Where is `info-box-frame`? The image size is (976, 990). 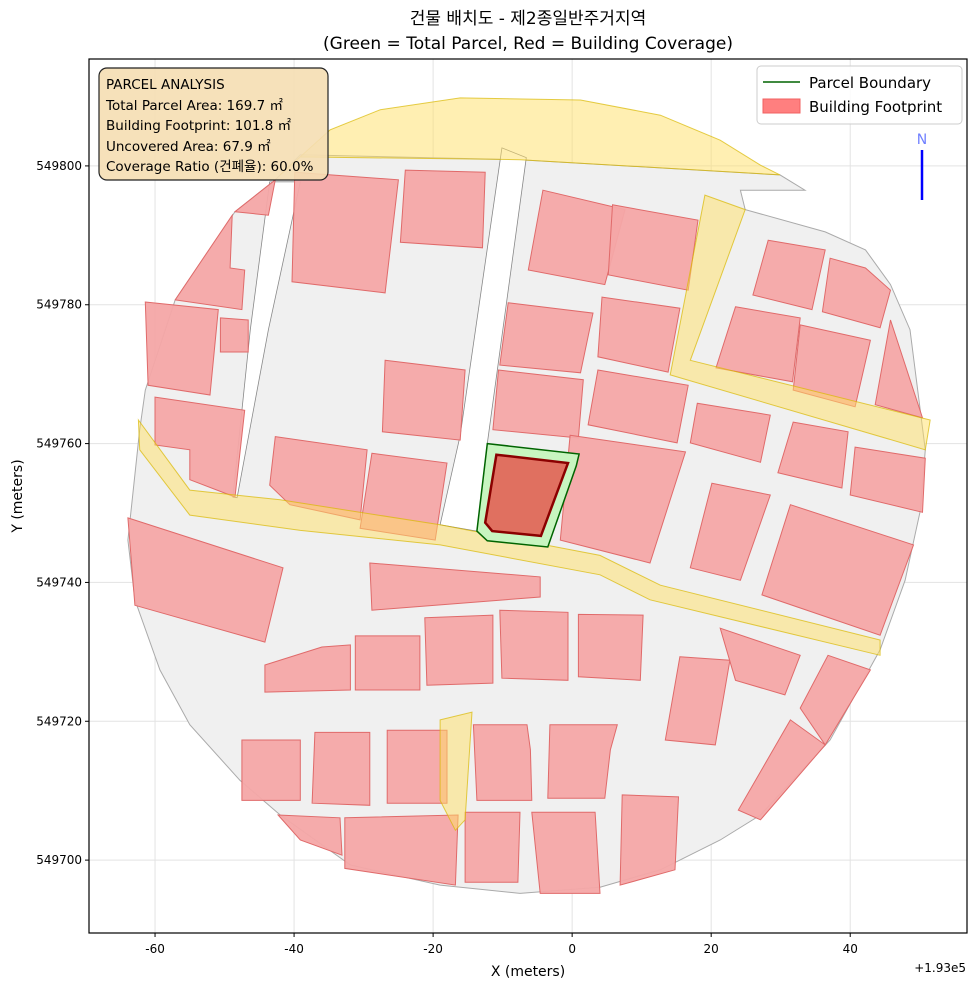 info-box-frame is located at coordinates (213, 124).